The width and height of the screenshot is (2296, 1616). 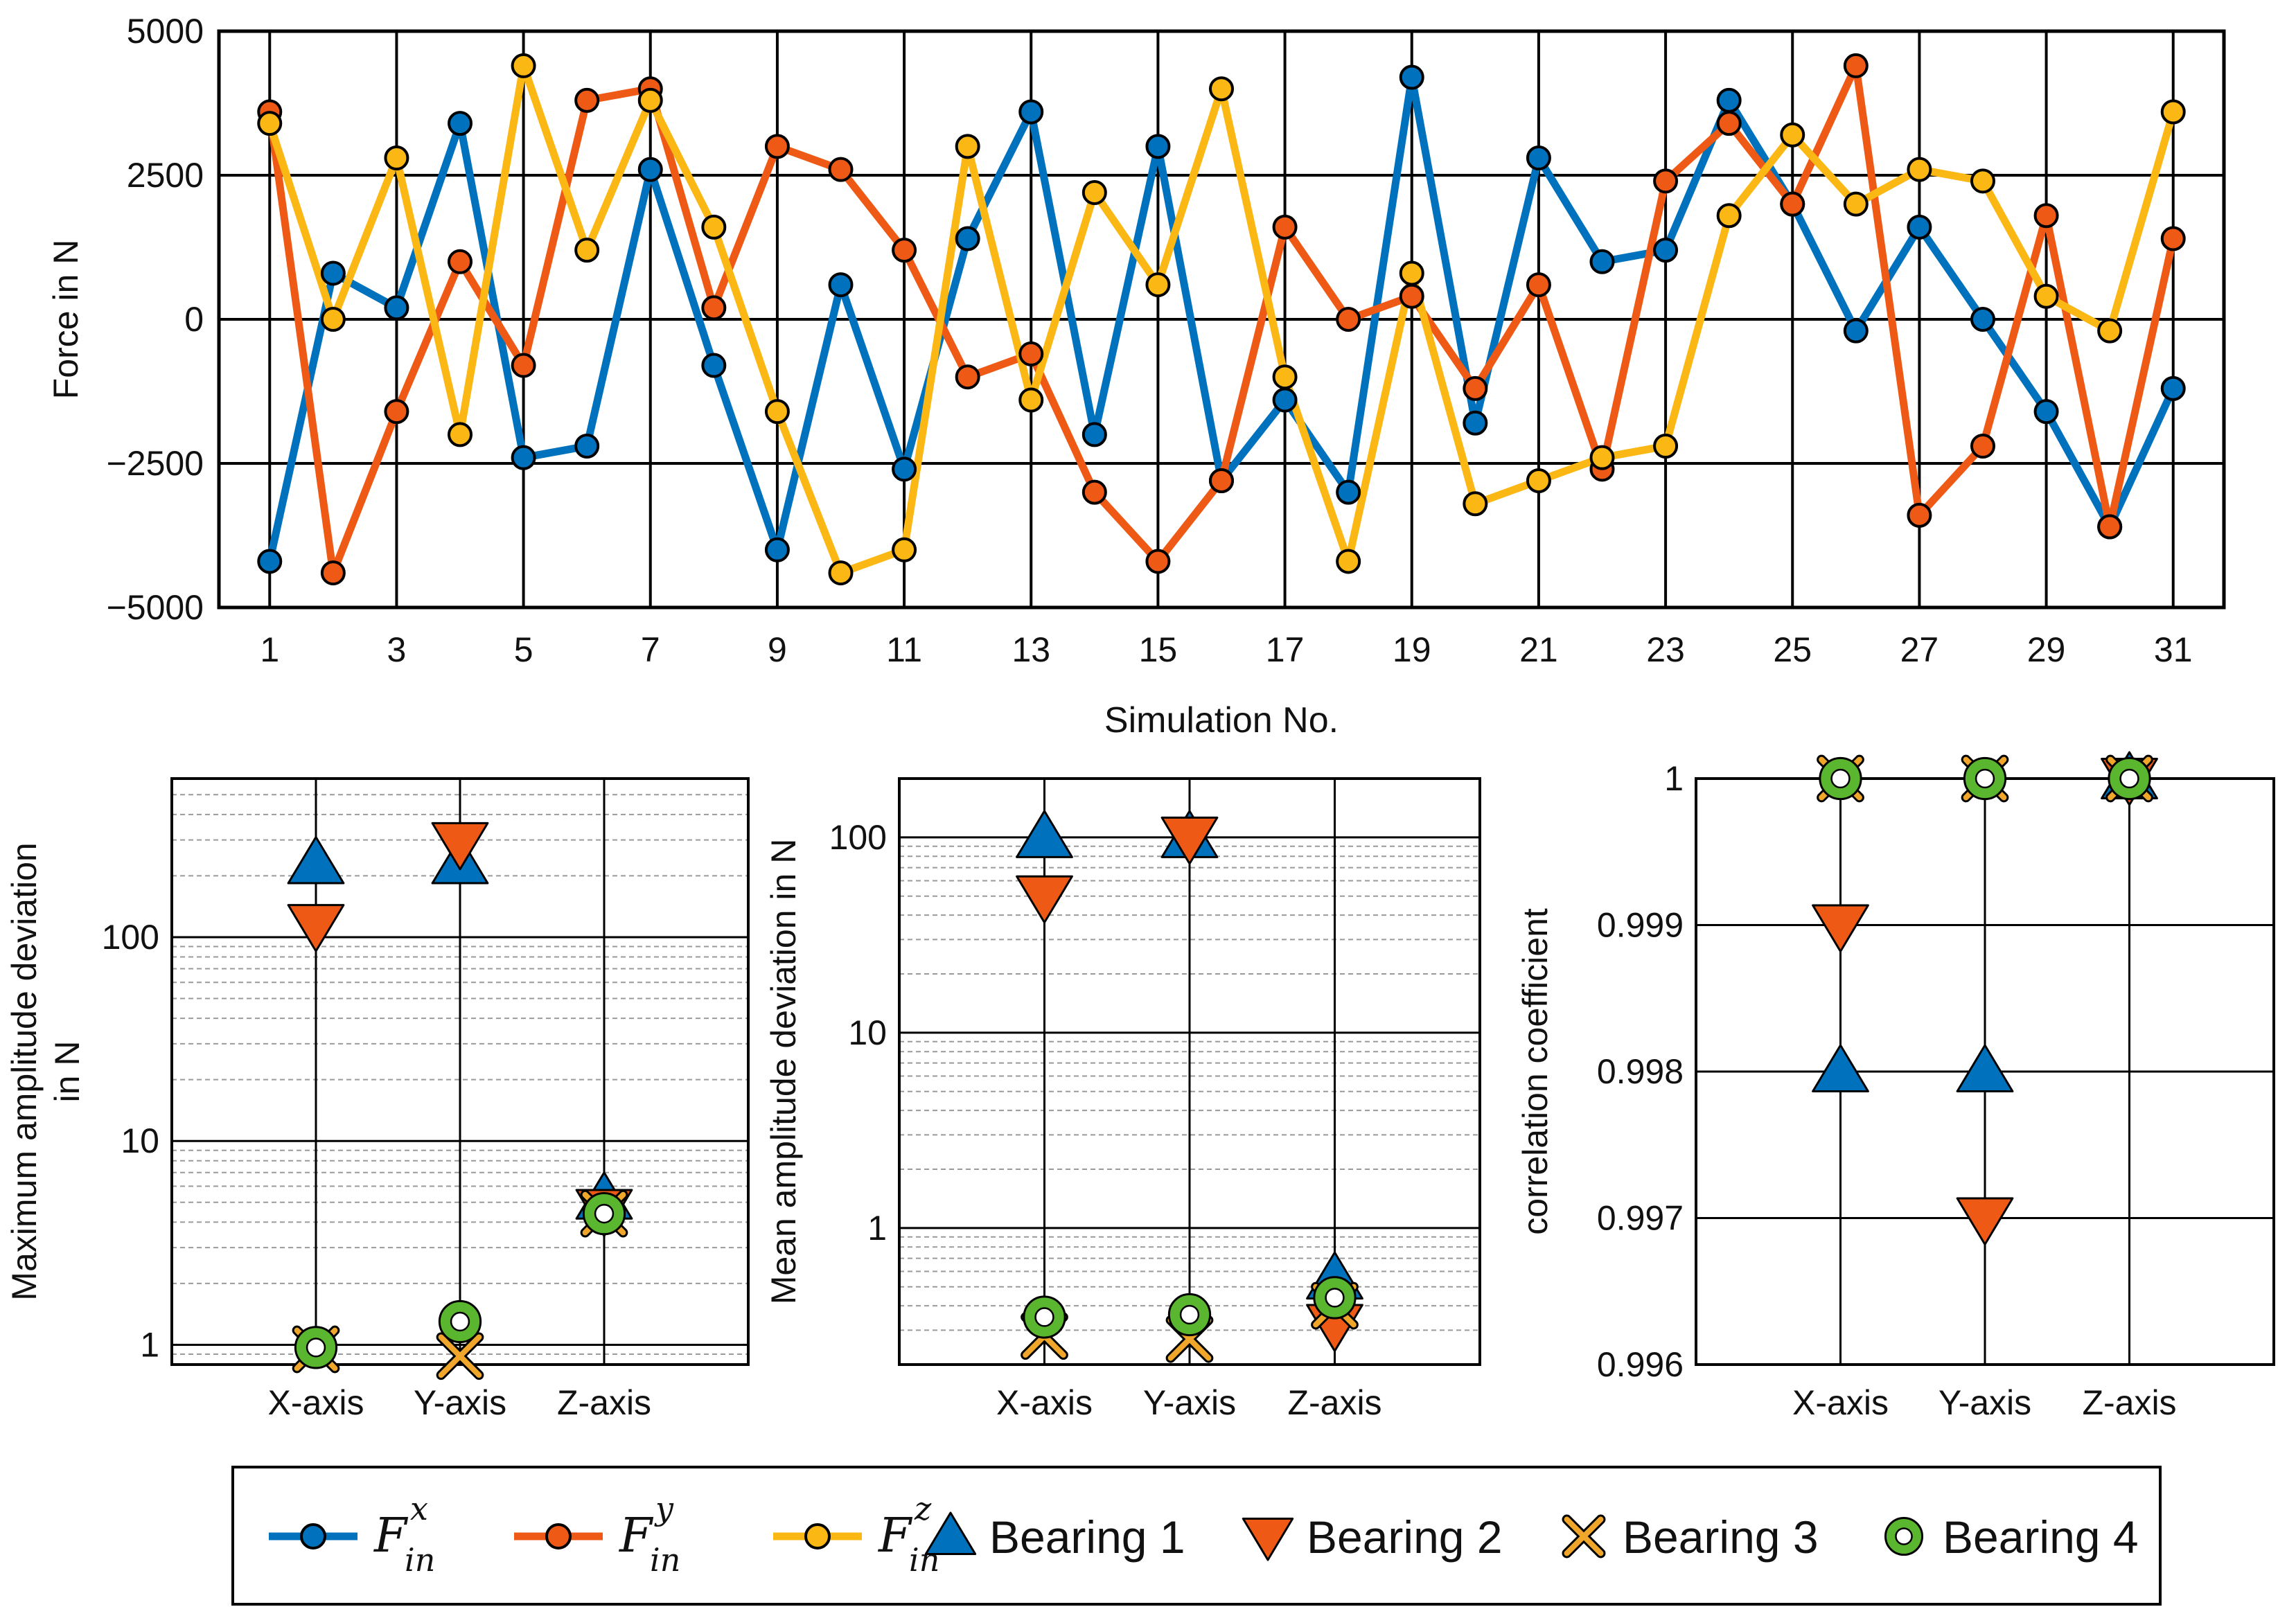 I want to click on force-y-axis-label: Force in N, so click(x=65, y=320).